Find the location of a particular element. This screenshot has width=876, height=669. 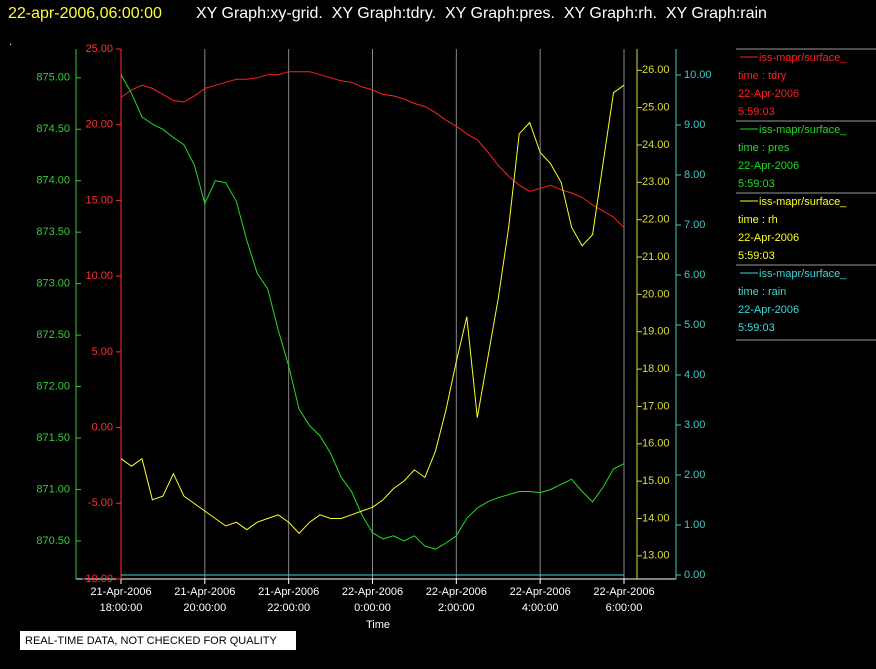

series-line is located at coordinates (372, 150).